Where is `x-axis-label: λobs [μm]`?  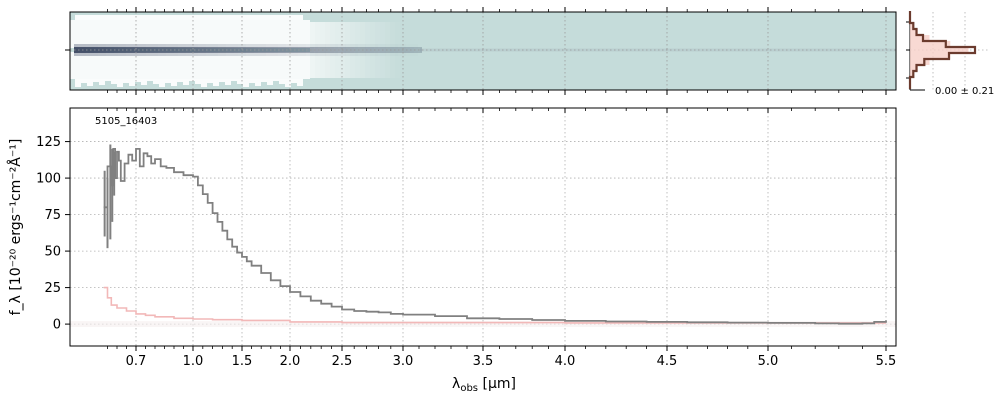
x-axis-label: λobs [μm] is located at coordinates (484, 385).